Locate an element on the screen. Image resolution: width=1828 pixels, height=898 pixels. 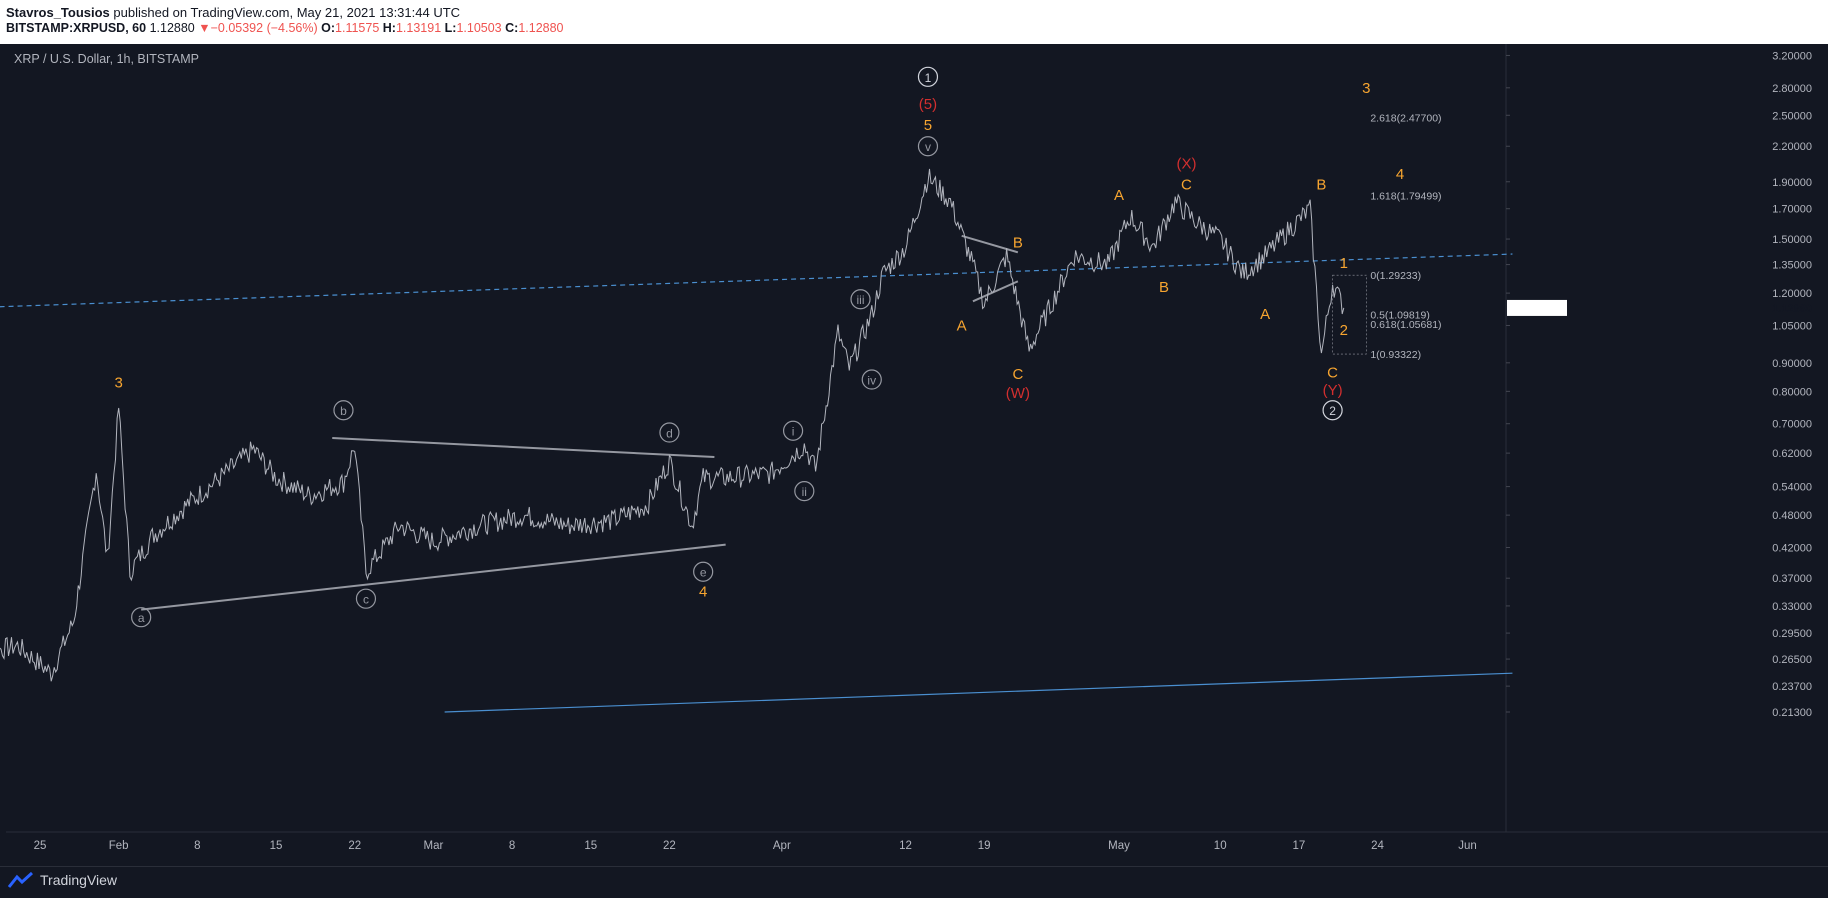
x-tick-label: Jun is located at coordinates (1467, 846).